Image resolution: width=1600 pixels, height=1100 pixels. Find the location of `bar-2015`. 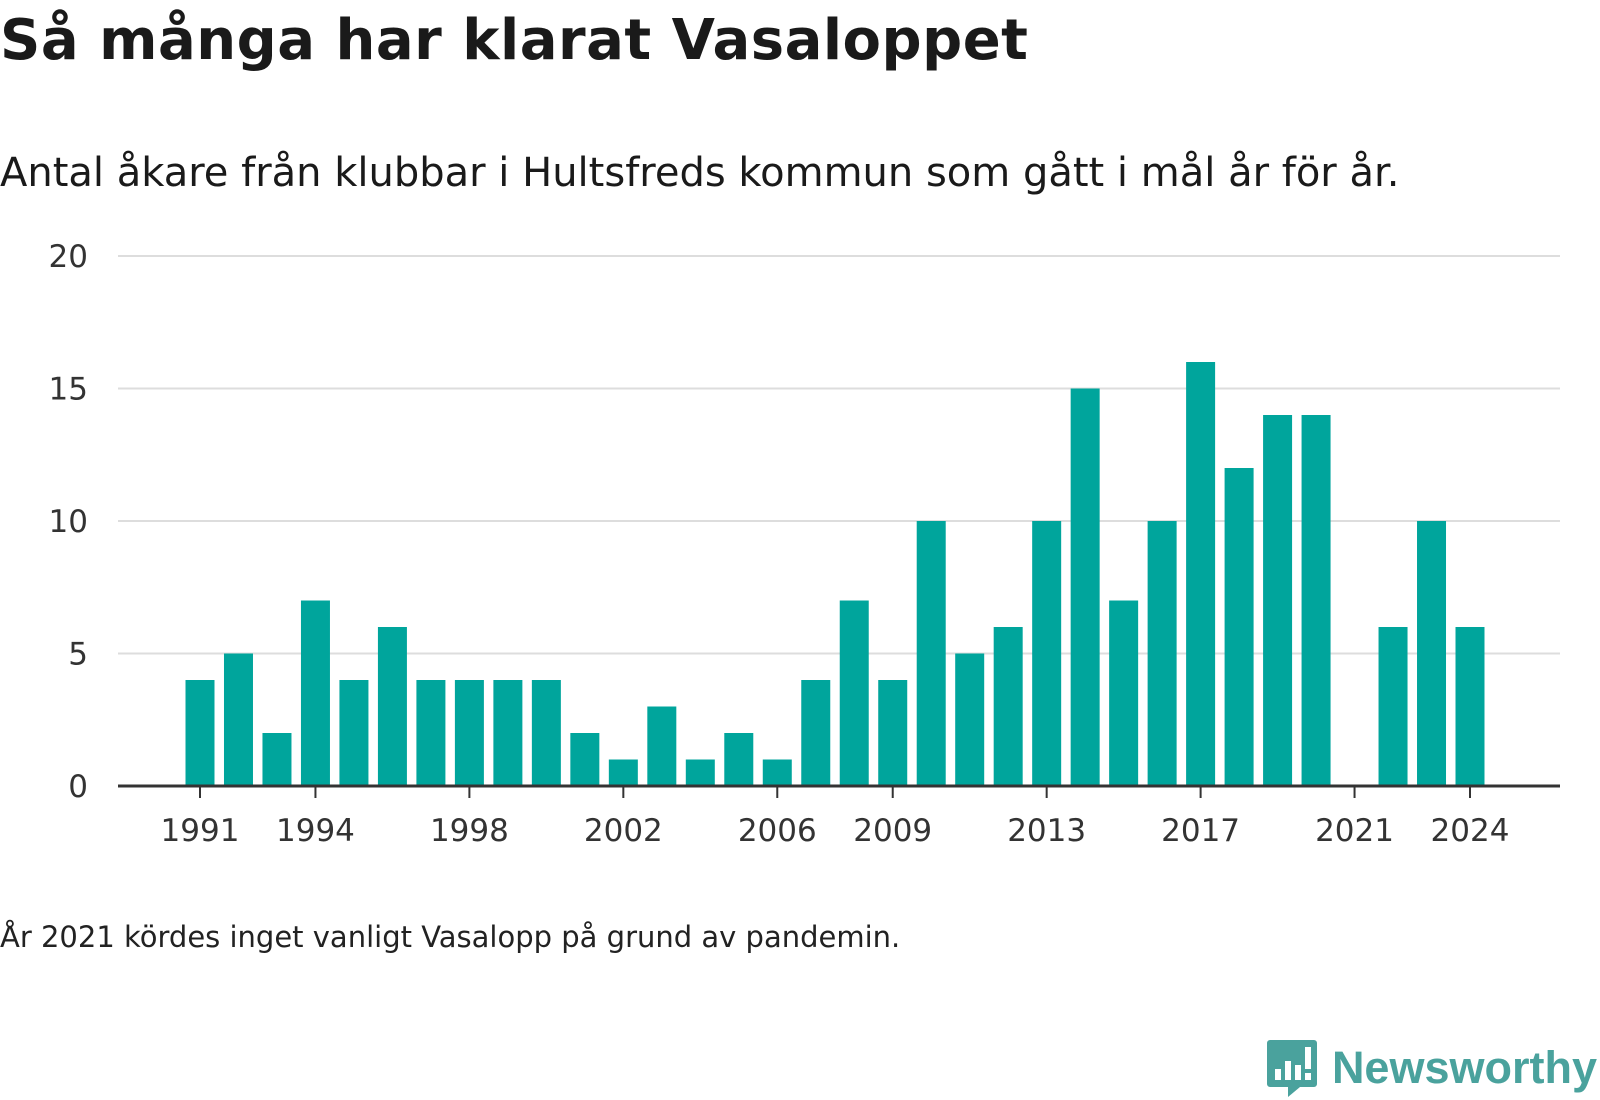

bar-2015 is located at coordinates (1124, 693).